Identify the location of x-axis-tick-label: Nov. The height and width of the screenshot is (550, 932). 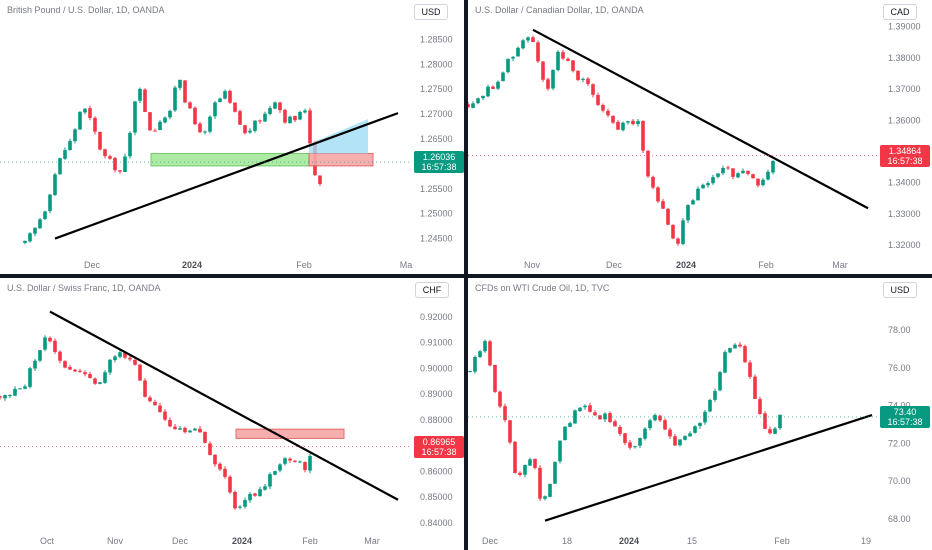
(115, 541).